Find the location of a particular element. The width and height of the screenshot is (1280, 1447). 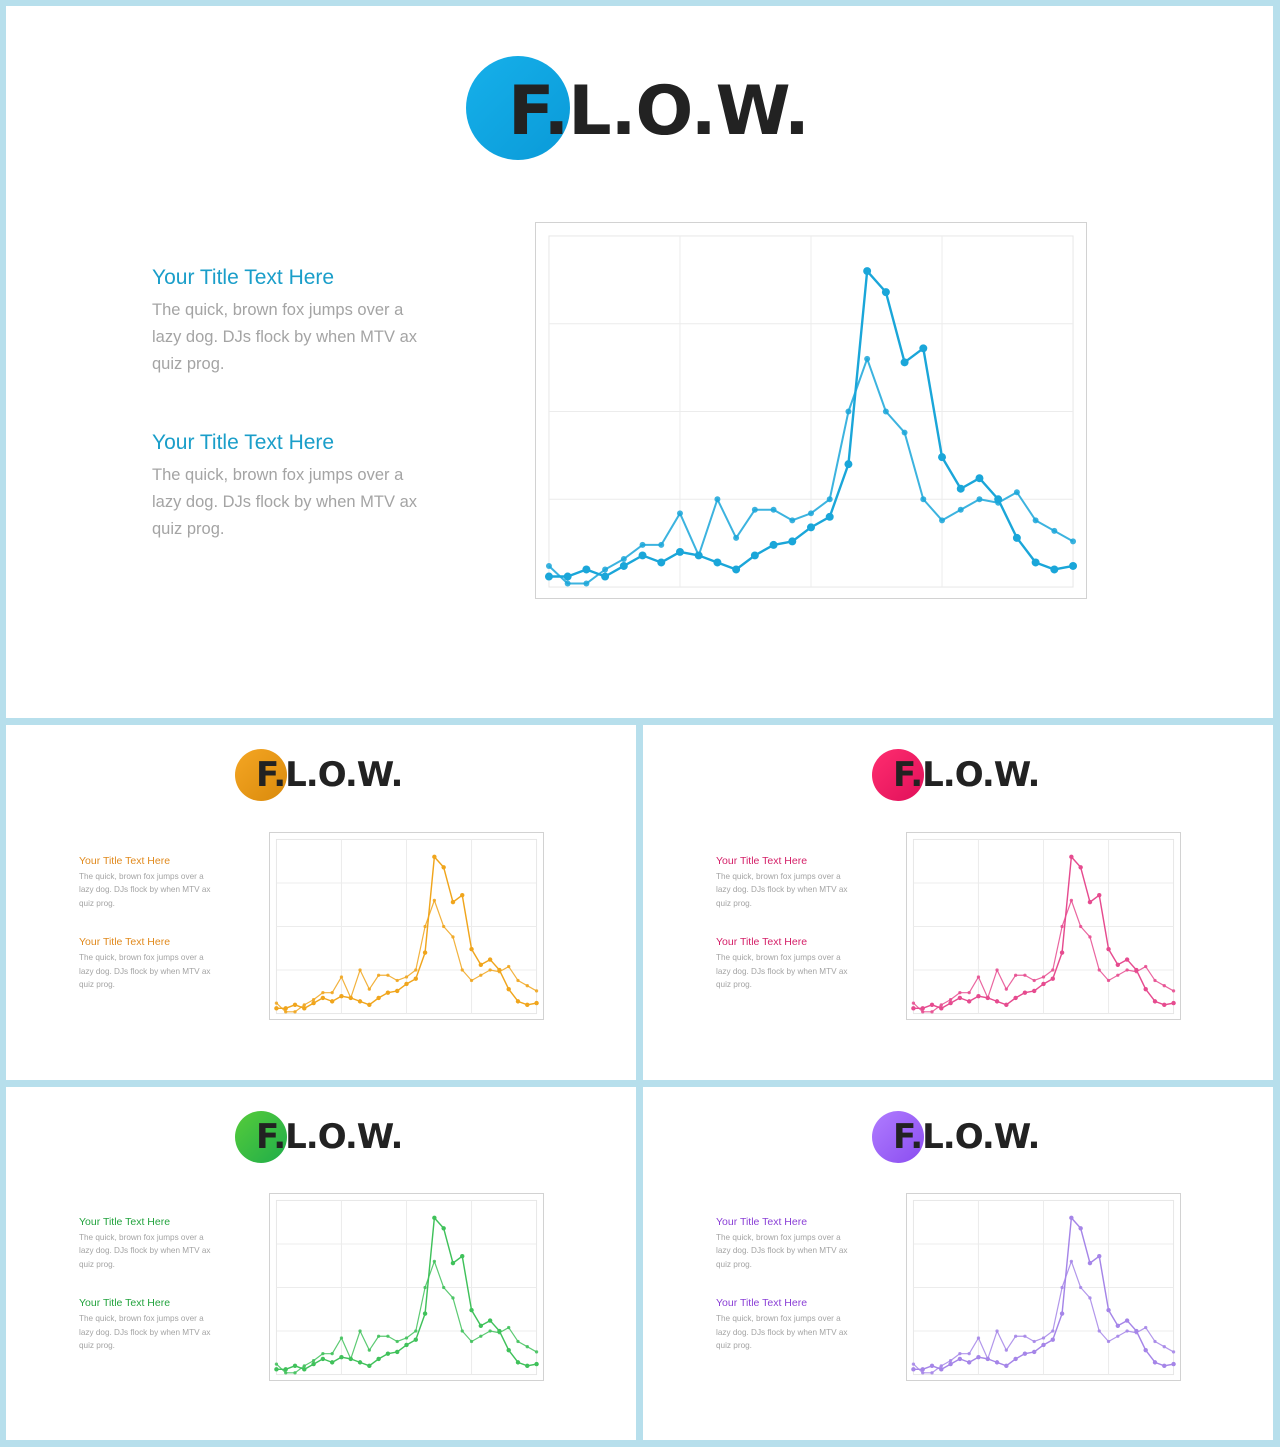

plot-area is located at coordinates (1043, 1287).